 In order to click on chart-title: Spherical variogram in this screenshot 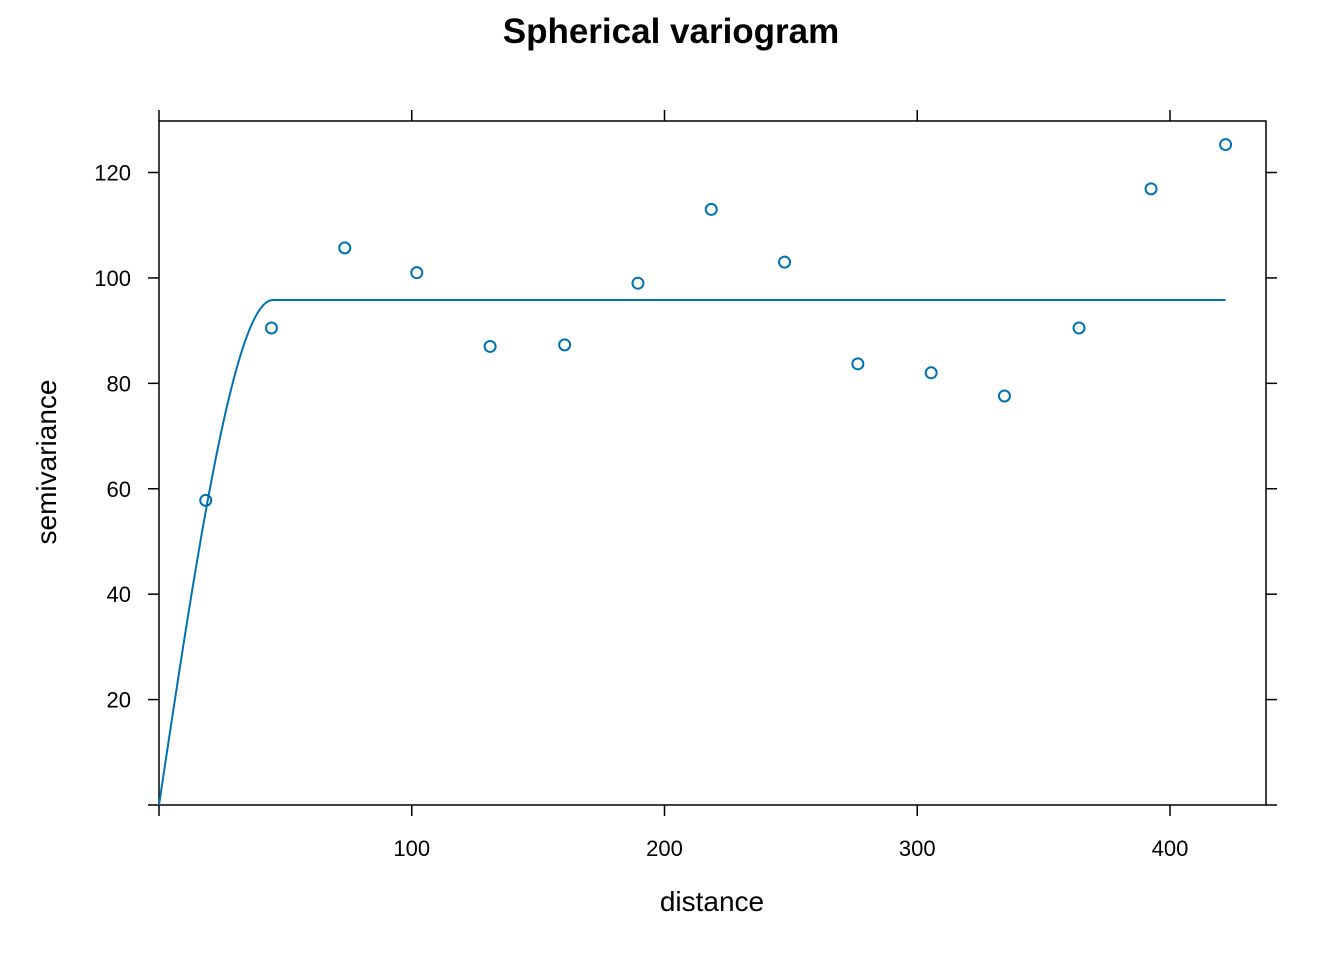, I will do `click(671, 31)`.